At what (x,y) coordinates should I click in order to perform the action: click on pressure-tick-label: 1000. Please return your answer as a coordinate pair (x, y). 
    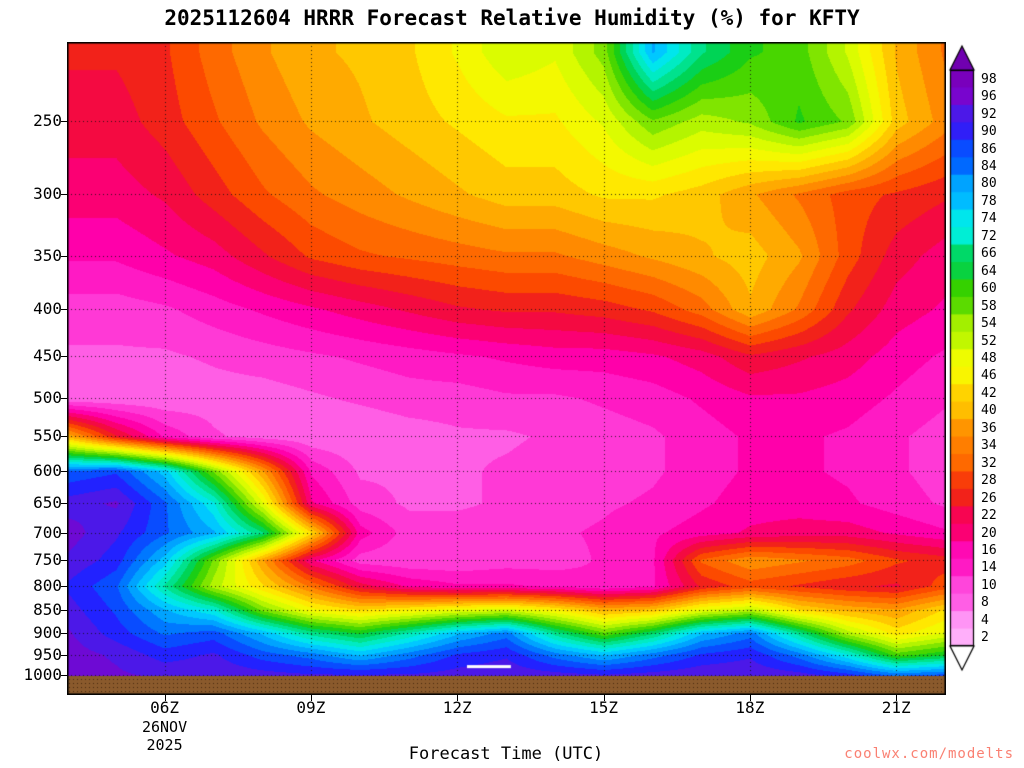
    Looking at the image, I should click on (42, 674).